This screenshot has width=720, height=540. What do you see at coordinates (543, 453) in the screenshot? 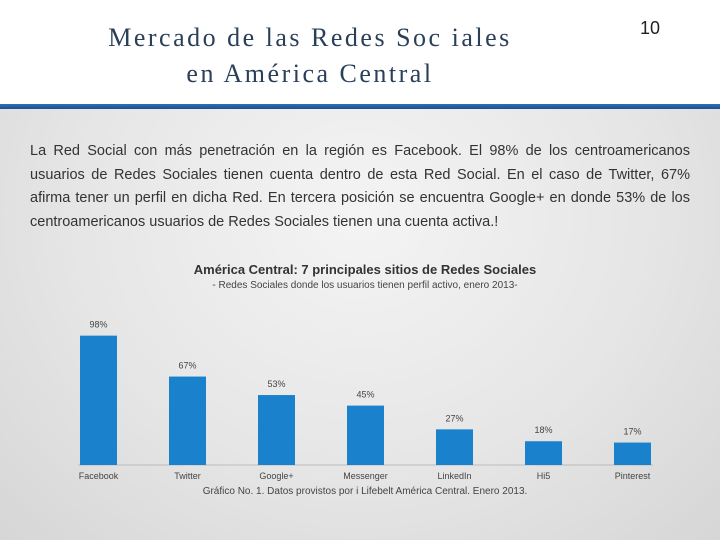
I see `bar-hi5` at bounding box center [543, 453].